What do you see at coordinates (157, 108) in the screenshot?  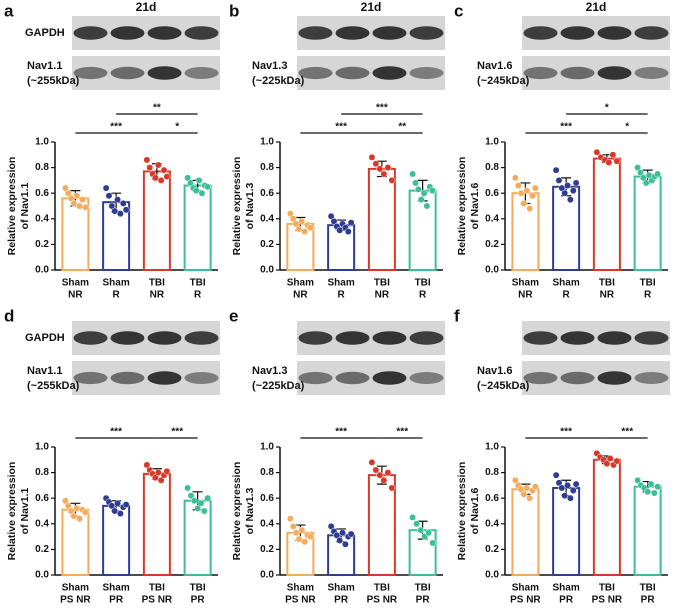 I see `significance-label: **` at bounding box center [157, 108].